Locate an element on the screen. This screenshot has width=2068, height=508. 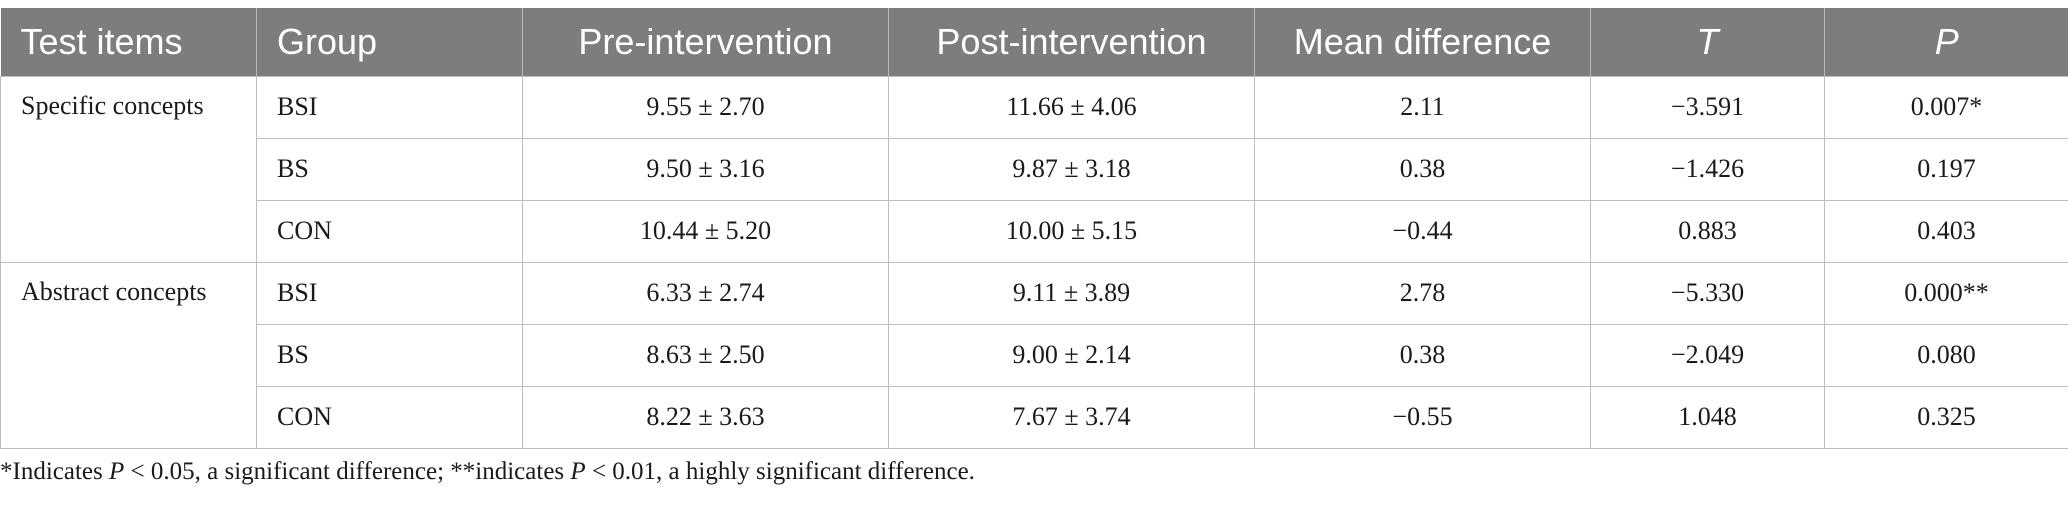
header-test-items: Test items is located at coordinates (101, 41).